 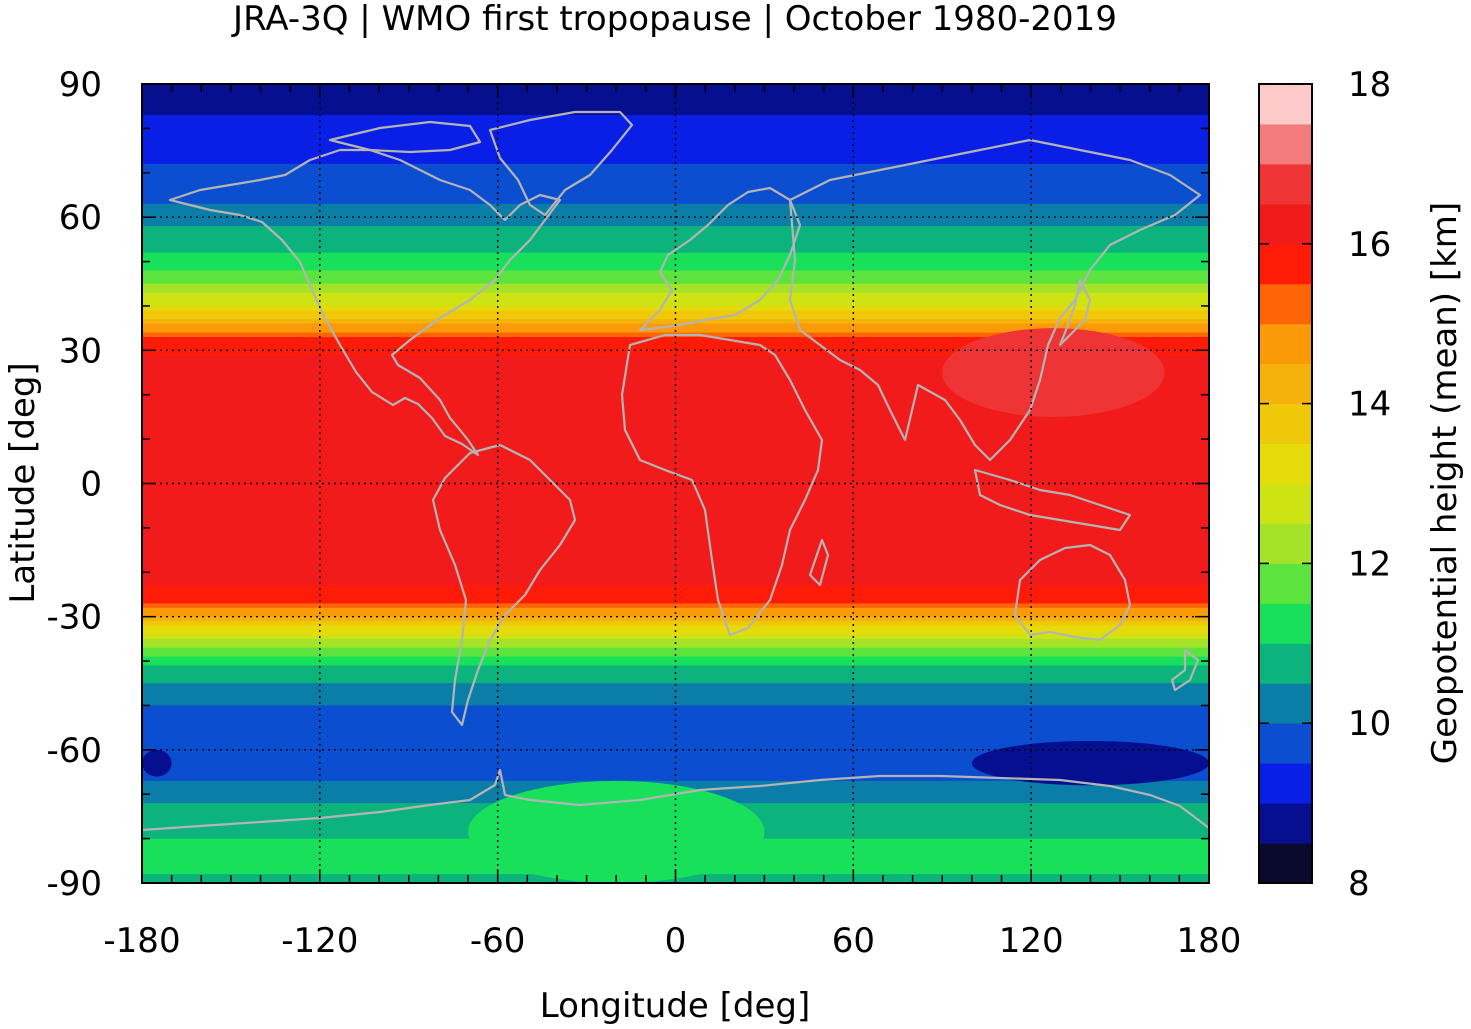 I want to click on colorbar-tick-label: 8, so click(x=1359, y=884).